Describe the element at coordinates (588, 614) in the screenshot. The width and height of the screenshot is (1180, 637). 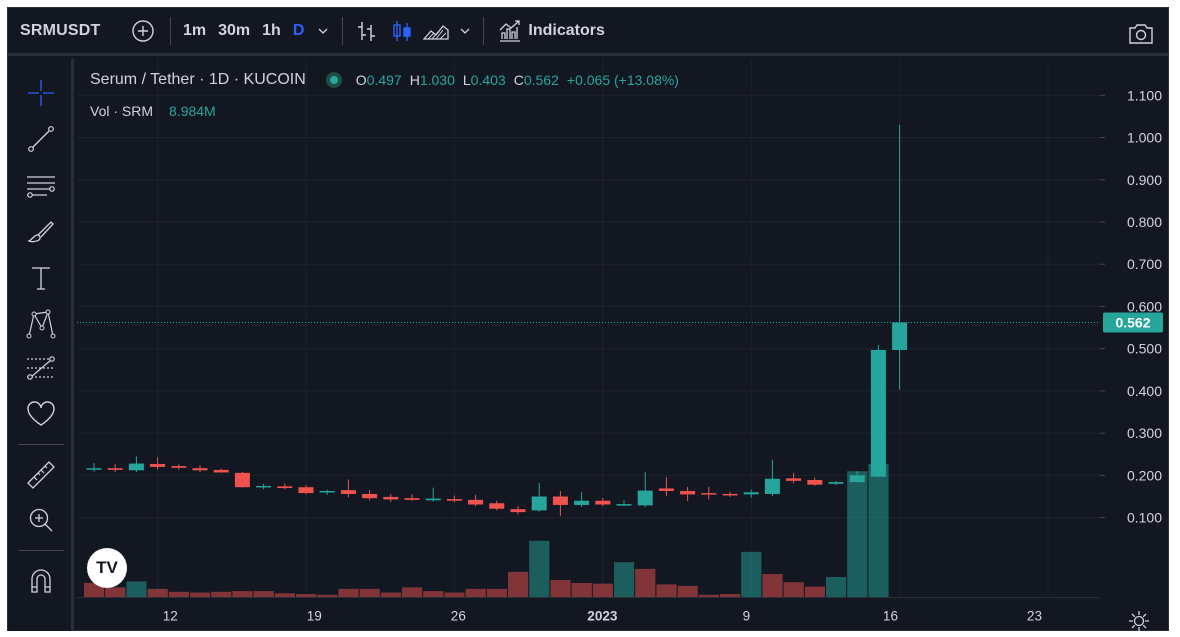
I see `time-axis: 12 19 26 2023 9 16 23` at that location.